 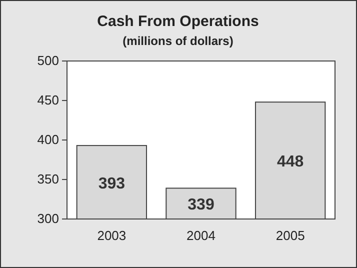 I want to click on y-tick-label: 350, so click(x=48, y=179).